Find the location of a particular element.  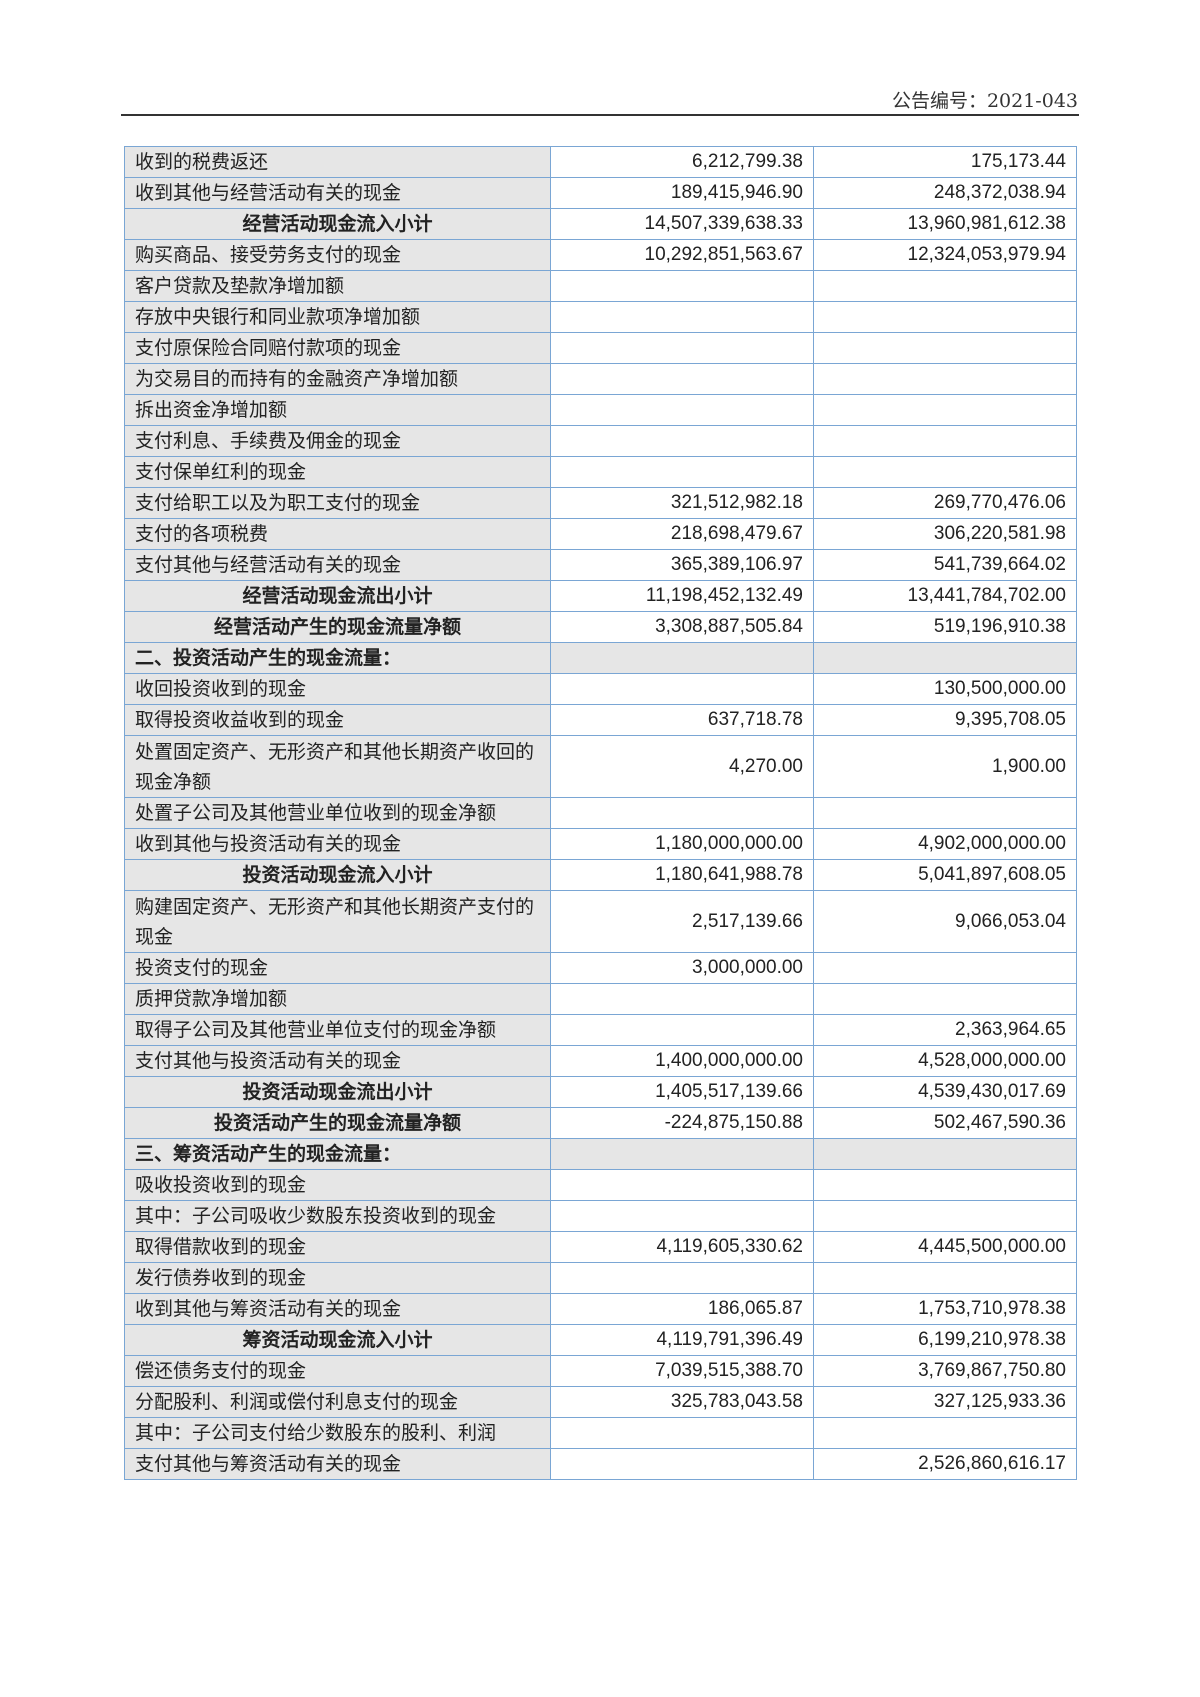

table-row: 收回投资收到的现金 130,500,000.00 is located at coordinates (600, 689).